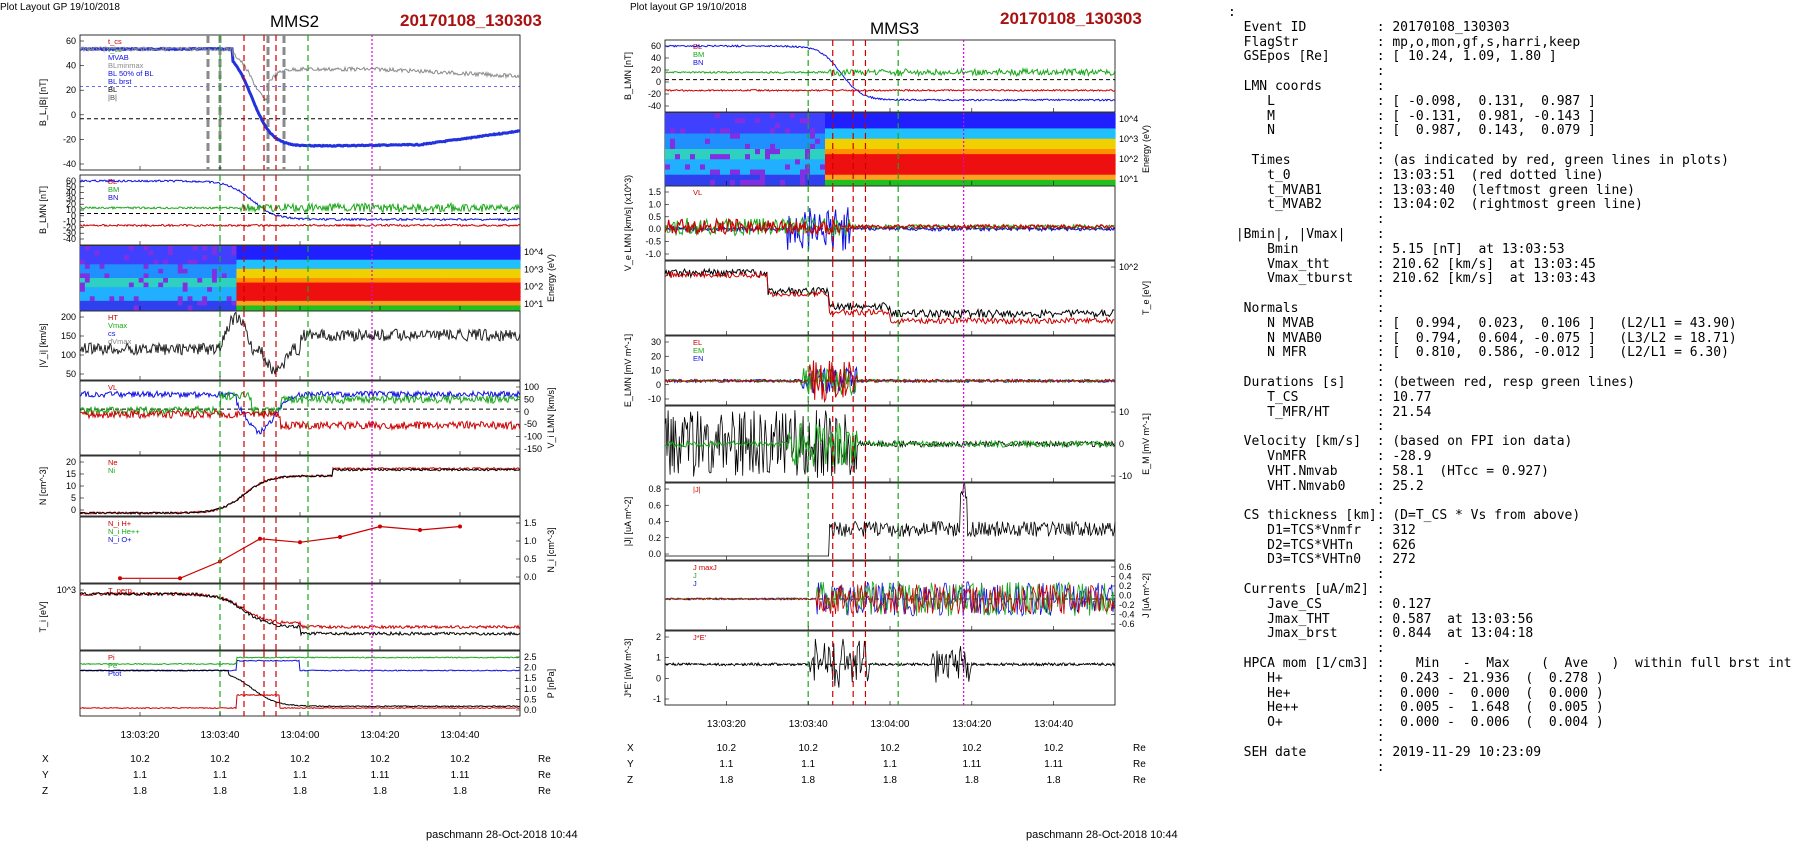 The height and width of the screenshot is (841, 1804). What do you see at coordinates (889, 382) in the screenshot?
I see `en-line` at bounding box center [889, 382].